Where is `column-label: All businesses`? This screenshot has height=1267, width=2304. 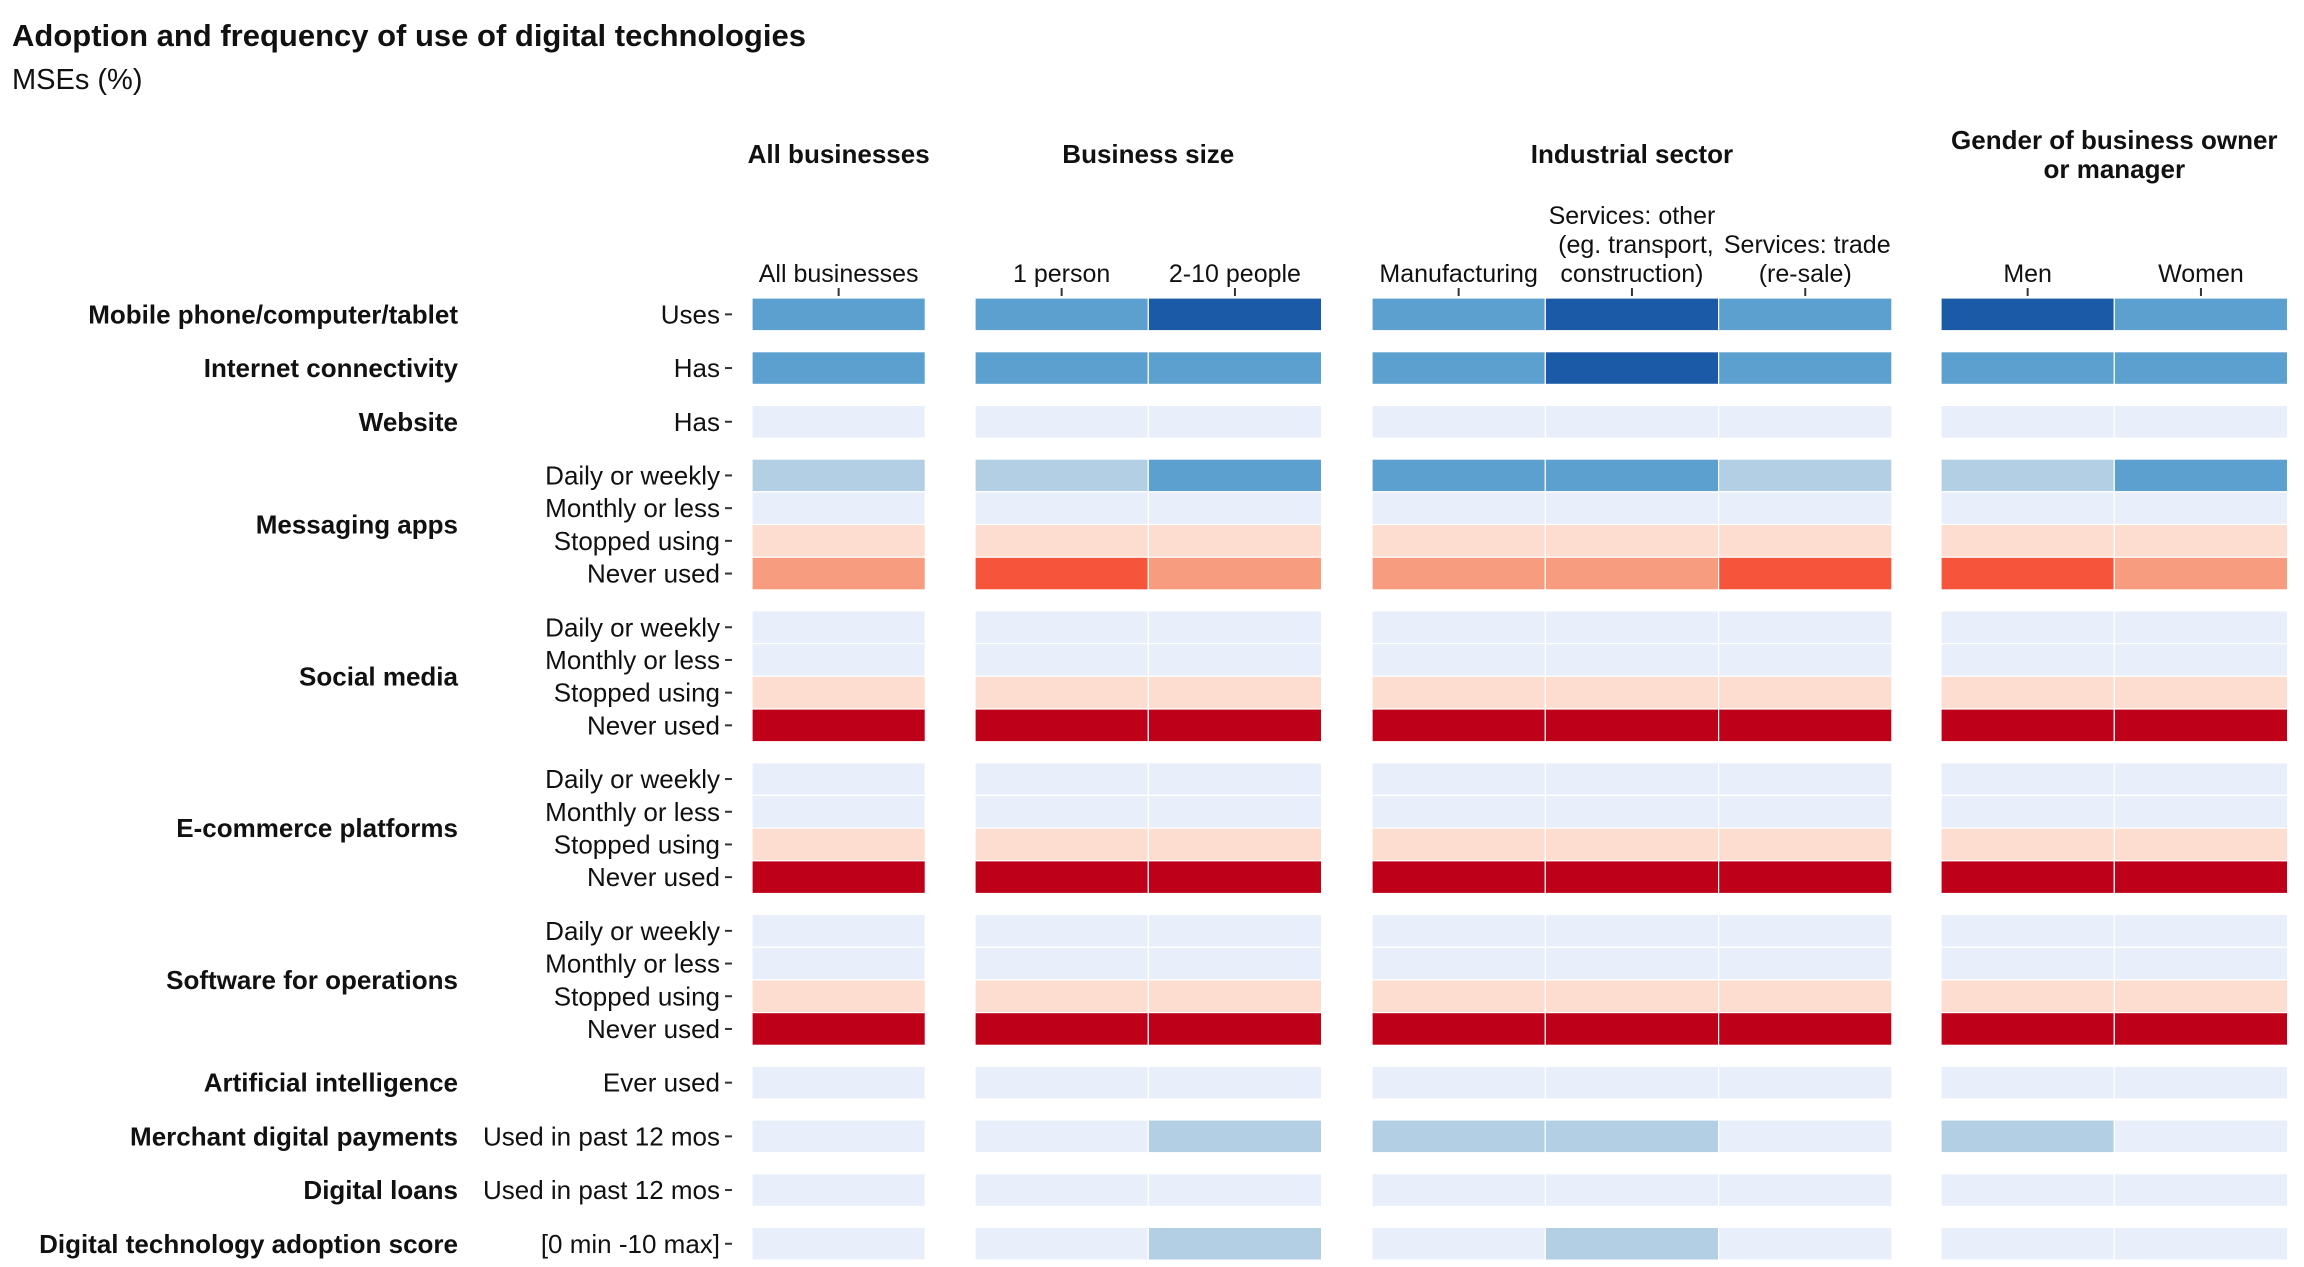
column-label: All businesses is located at coordinates (839, 274).